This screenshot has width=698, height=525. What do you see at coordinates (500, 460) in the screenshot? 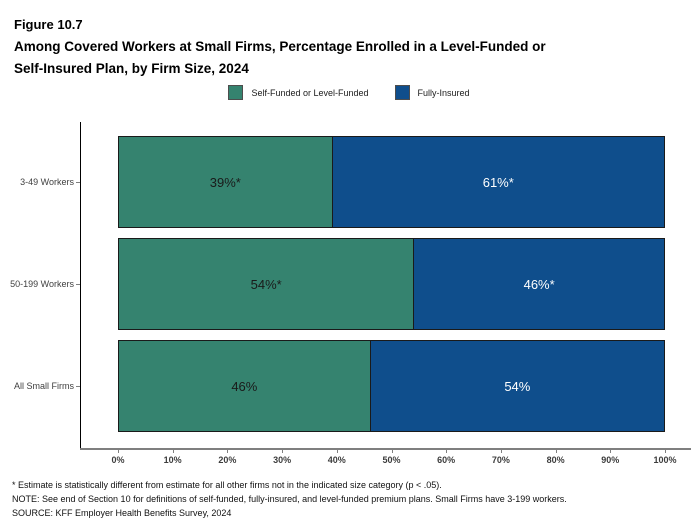
I see `x-tick-label: 70%` at bounding box center [500, 460].